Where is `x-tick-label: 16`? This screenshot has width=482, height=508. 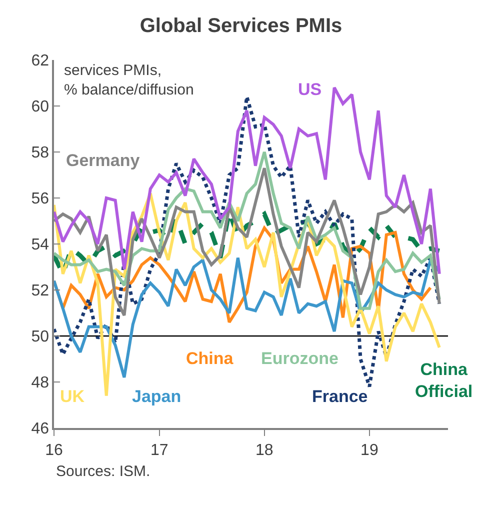
x-tick-label: 16 is located at coordinates (54, 450).